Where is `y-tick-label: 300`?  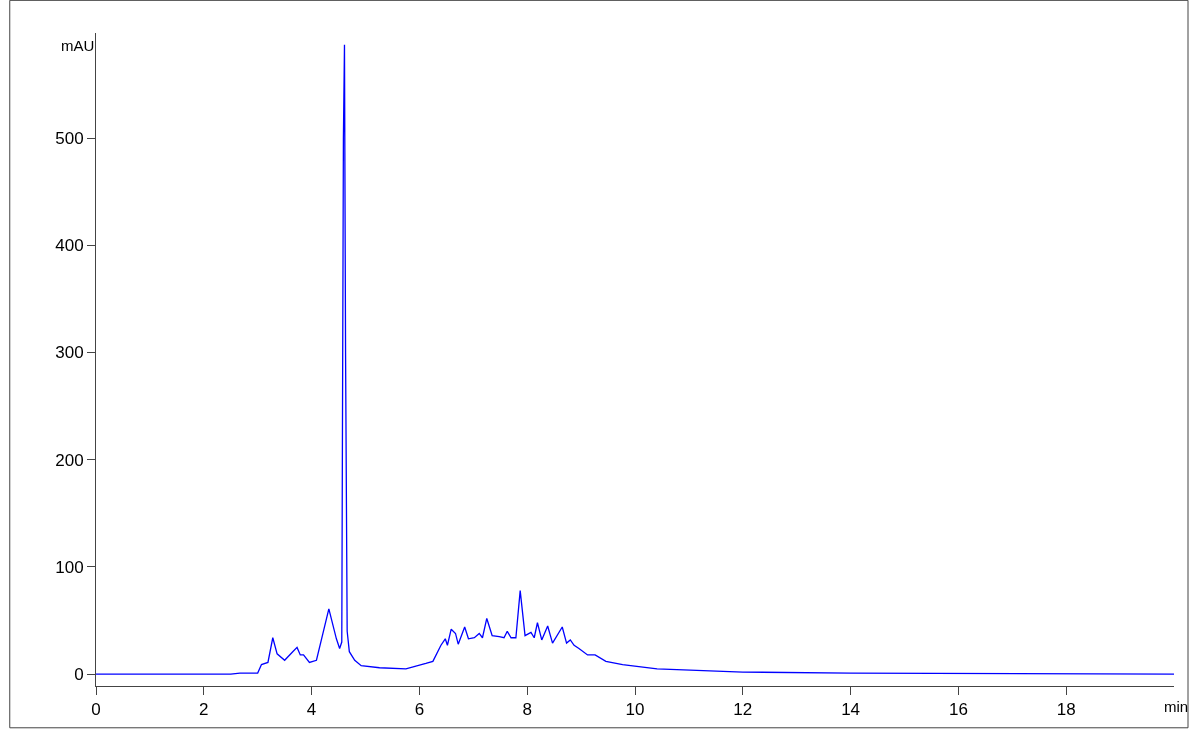 y-tick-label: 300 is located at coordinates (69, 353).